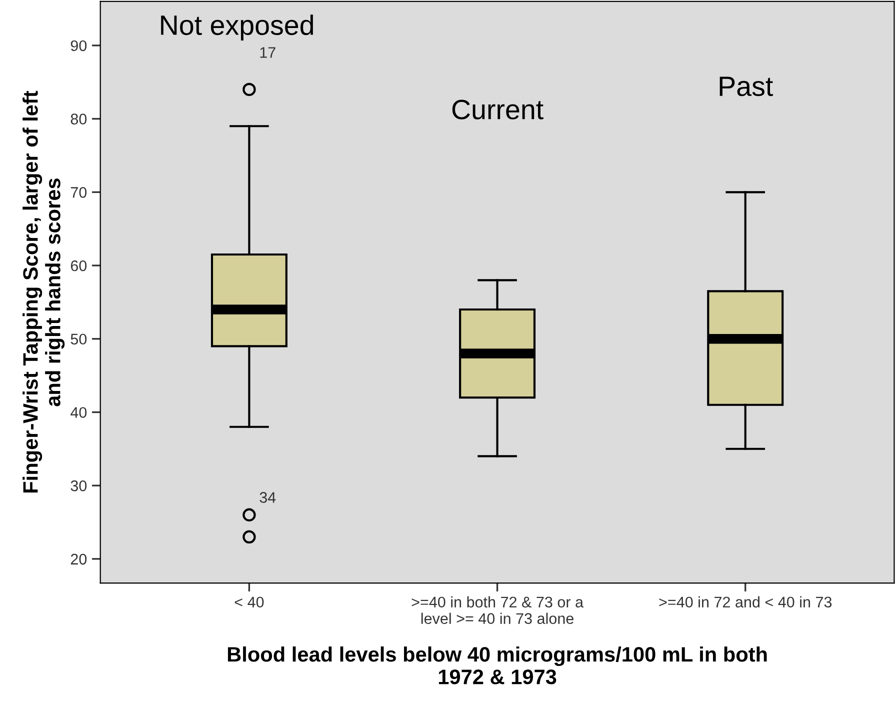 The height and width of the screenshot is (719, 896). I want to click on y-axis-title: Finger-Wrist Tapping Score, larger of left and right hands scores, so click(43, 291).